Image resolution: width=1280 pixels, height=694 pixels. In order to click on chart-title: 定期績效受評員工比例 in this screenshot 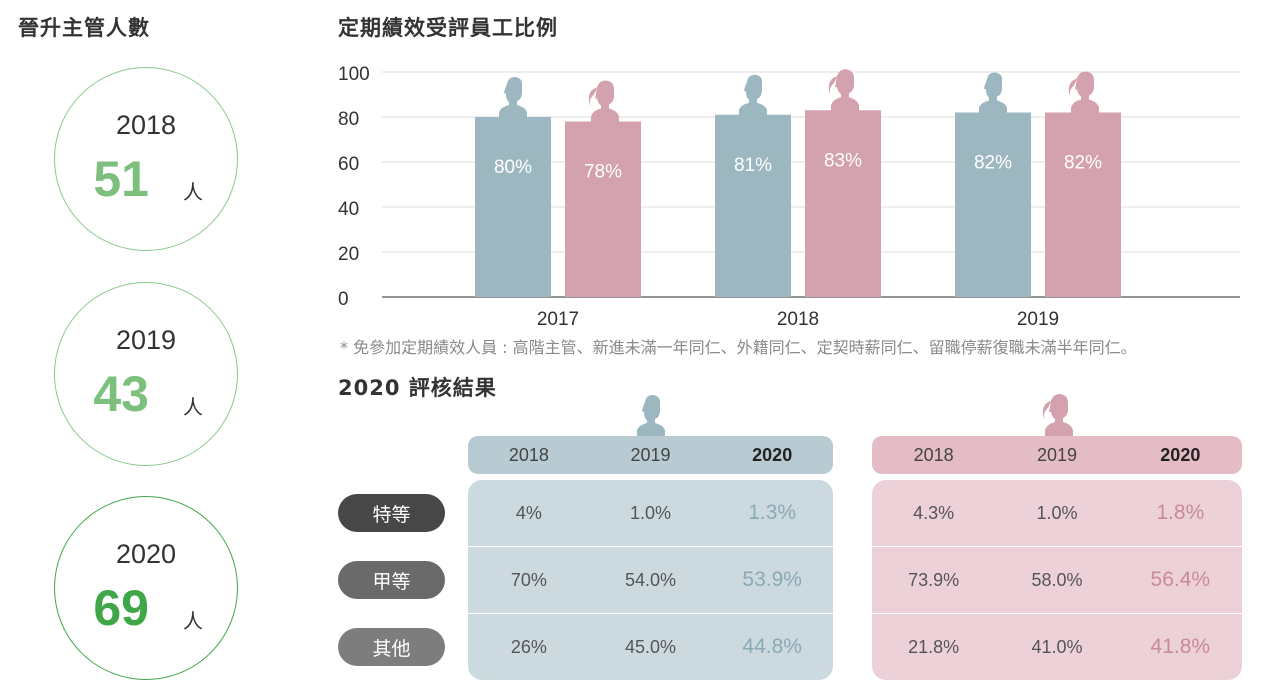, I will do `click(448, 28)`.